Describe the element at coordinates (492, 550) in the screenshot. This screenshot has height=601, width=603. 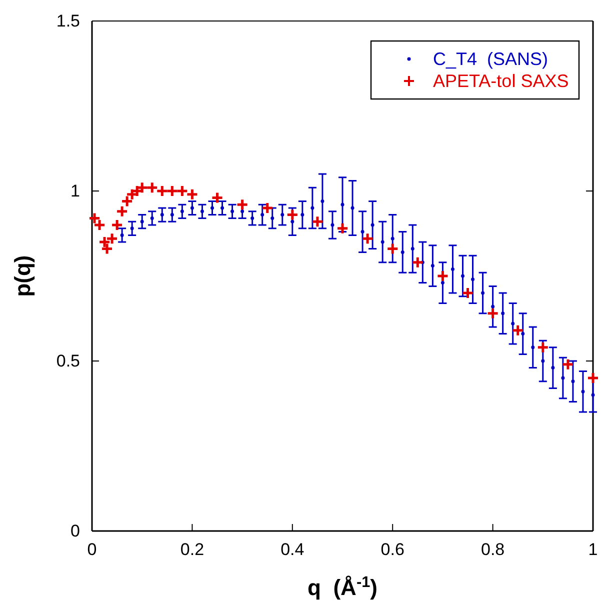
I see `x-tick-label: 0.8` at that location.